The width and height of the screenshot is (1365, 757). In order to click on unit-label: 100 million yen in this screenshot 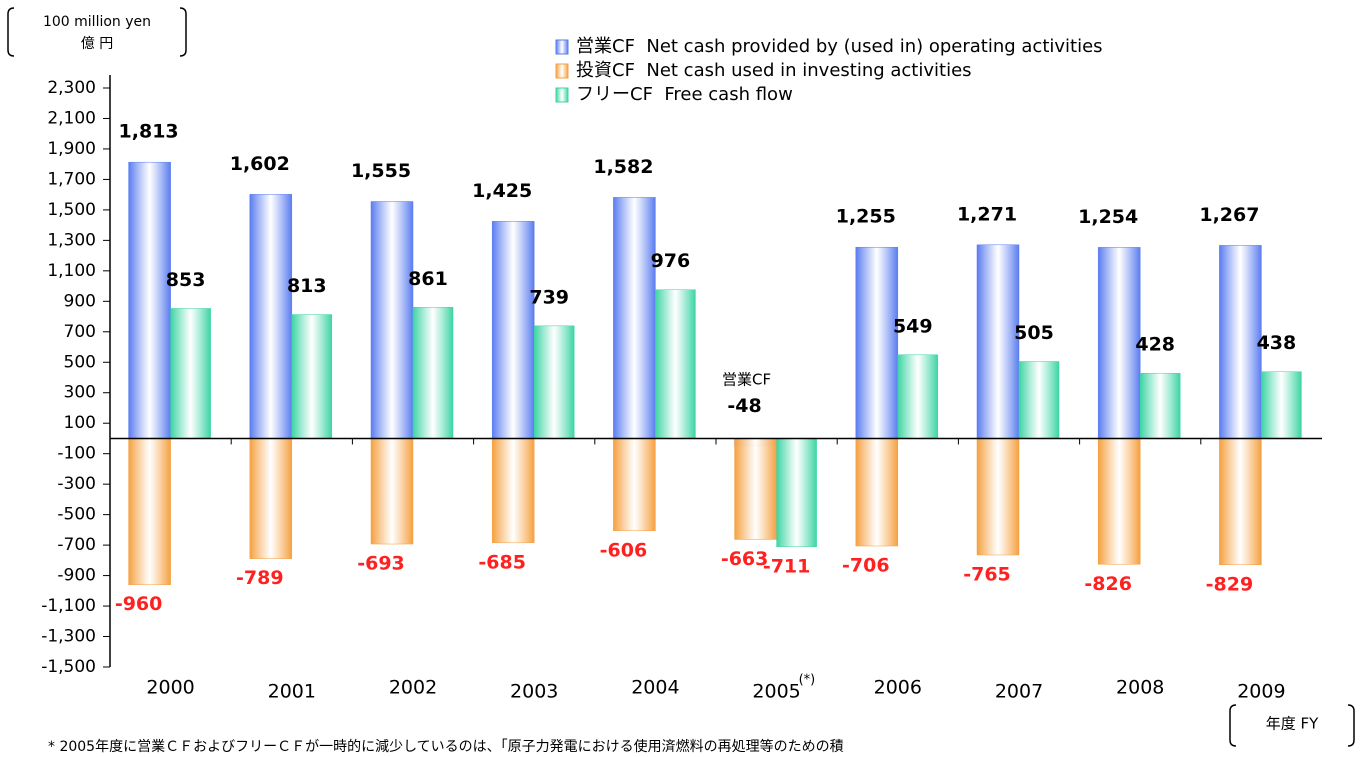, I will do `click(97, 22)`.